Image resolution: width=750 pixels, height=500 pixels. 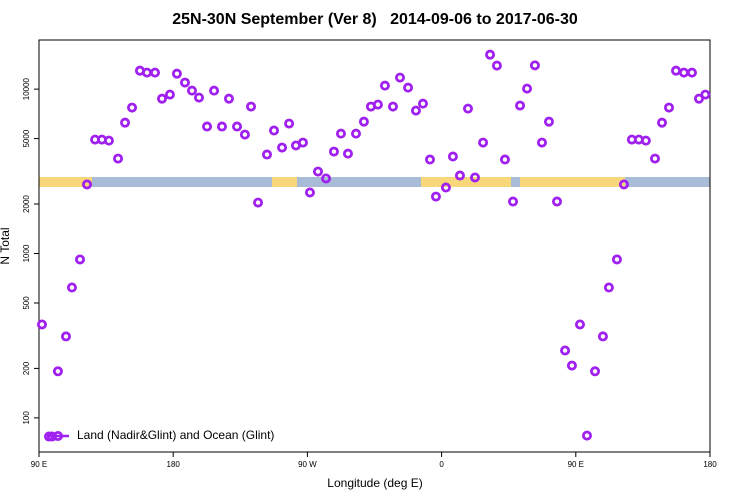 I want to click on x-tick-label: 90 W, so click(x=307, y=464).